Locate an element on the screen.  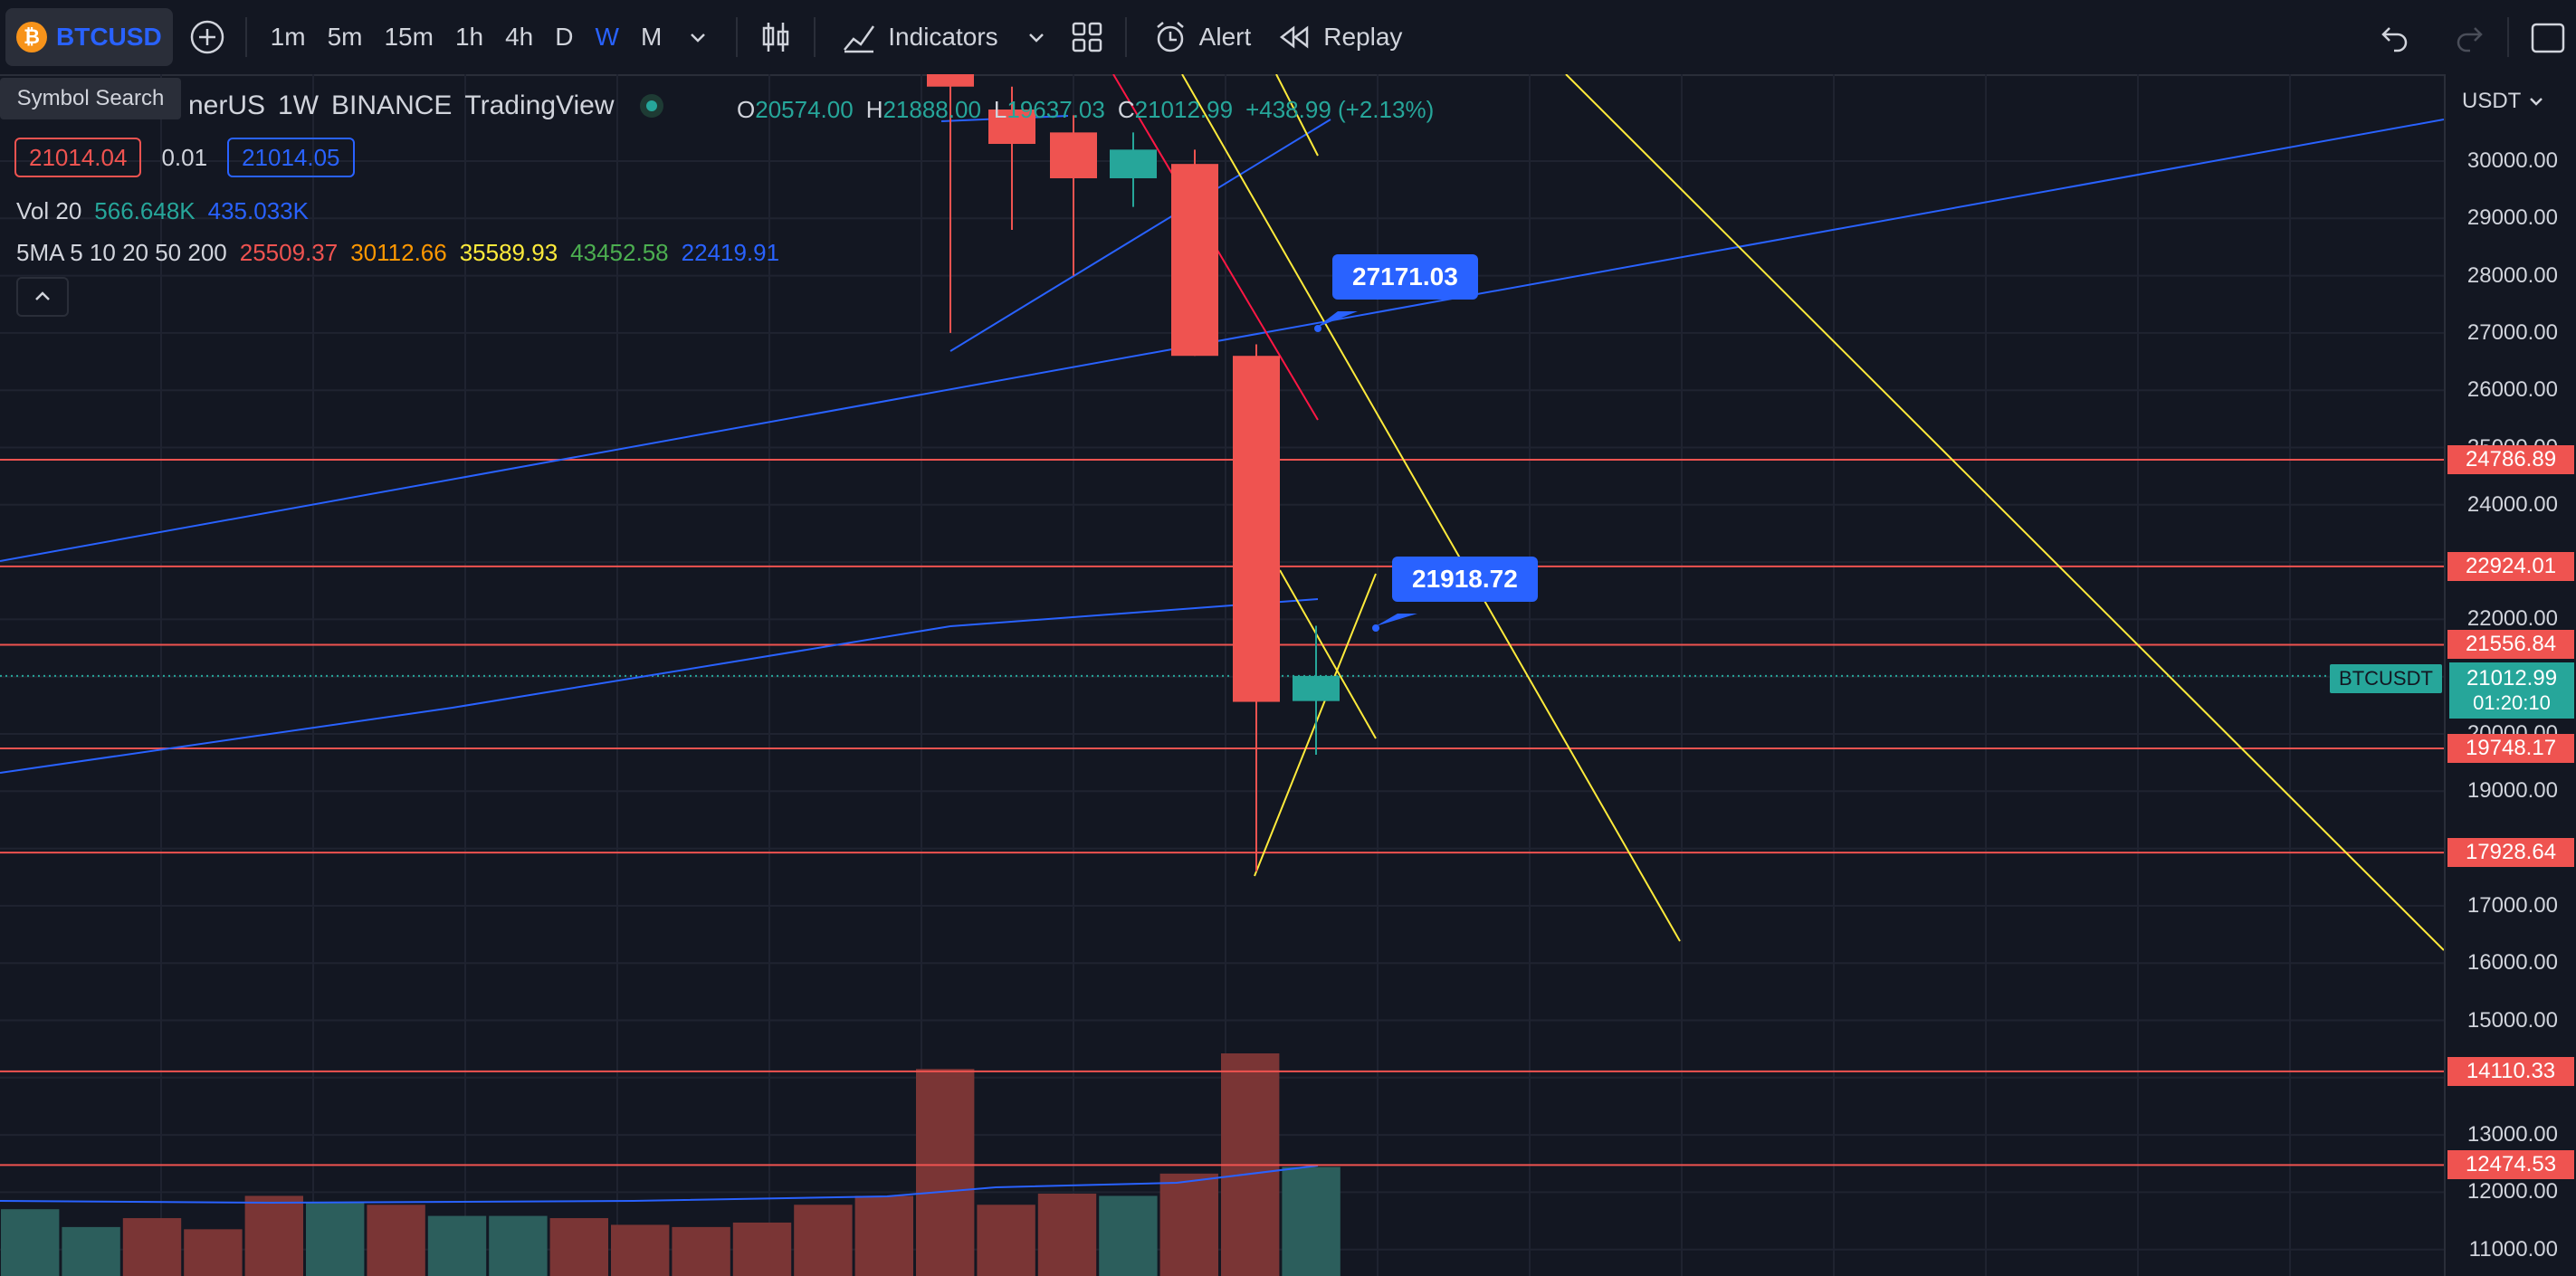
close-label: C is located at coordinates (1126, 109).